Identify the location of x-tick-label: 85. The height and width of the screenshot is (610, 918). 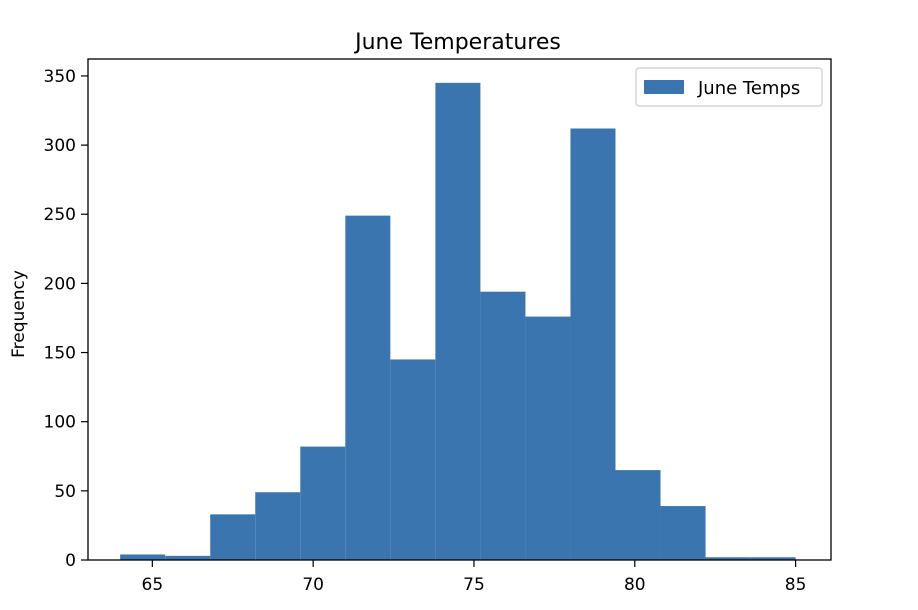
(796, 585).